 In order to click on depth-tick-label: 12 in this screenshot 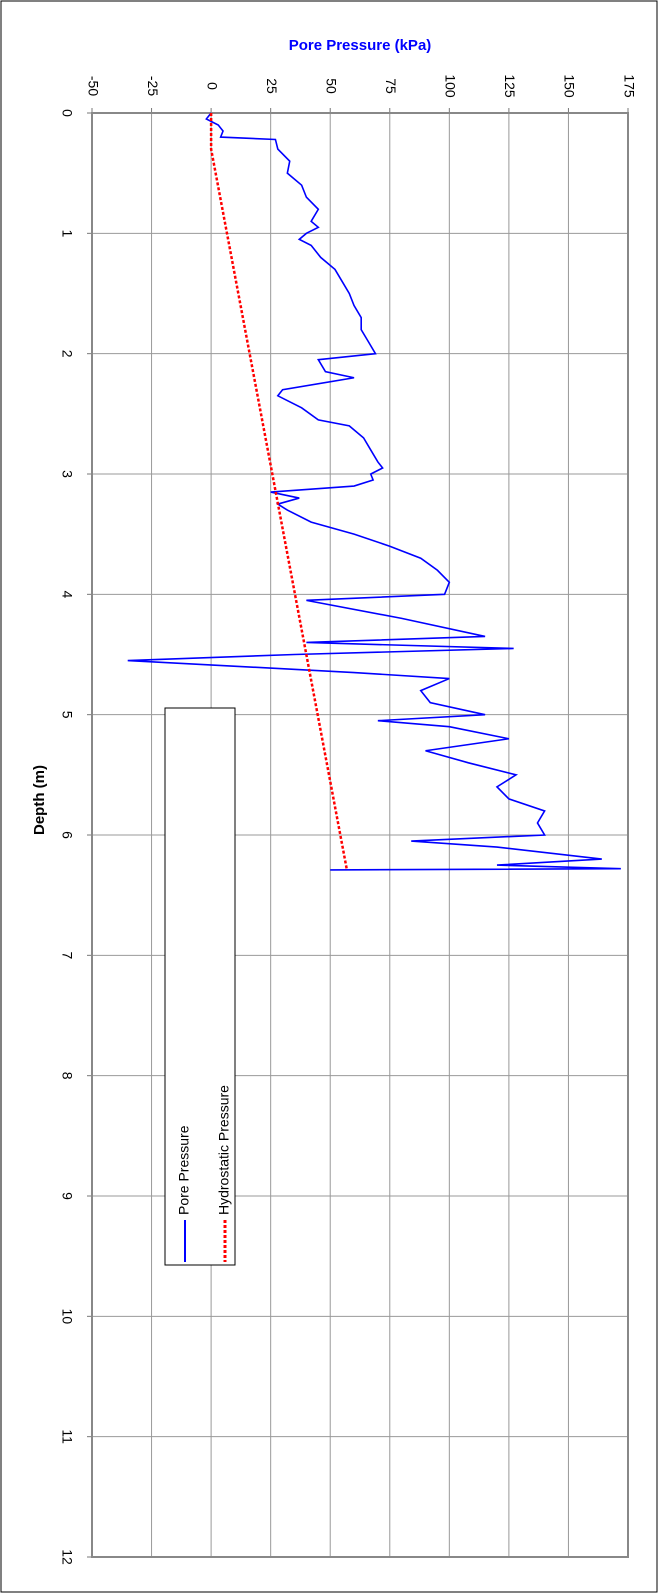, I will do `click(67, 1557)`.